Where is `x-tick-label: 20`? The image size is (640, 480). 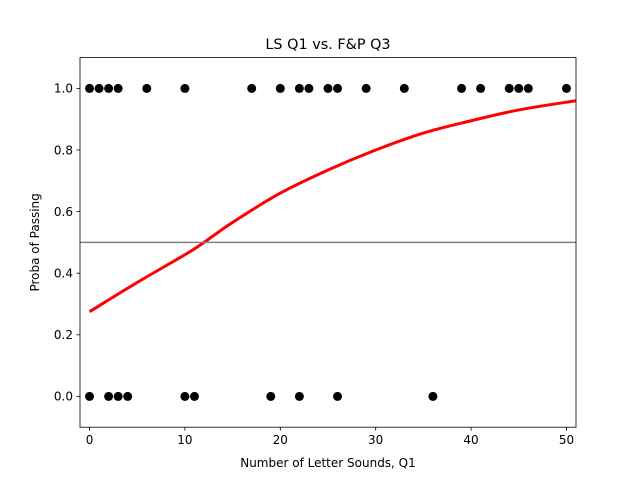 x-tick-label: 20 is located at coordinates (280, 440).